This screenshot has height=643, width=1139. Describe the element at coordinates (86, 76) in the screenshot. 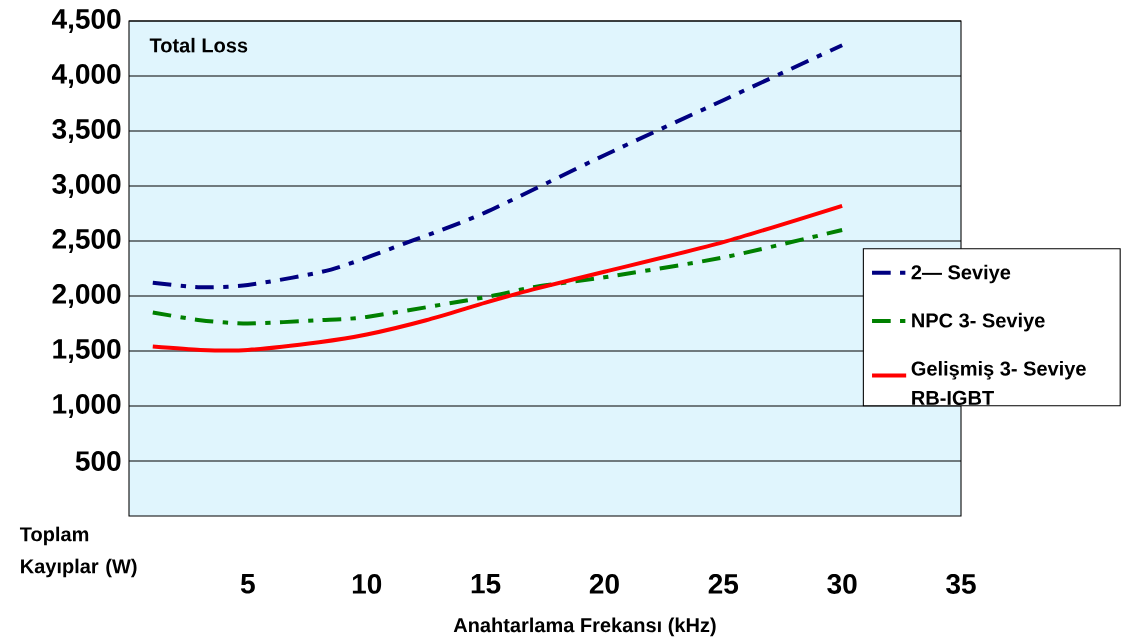

I see `y-tick-label: 4,000` at that location.